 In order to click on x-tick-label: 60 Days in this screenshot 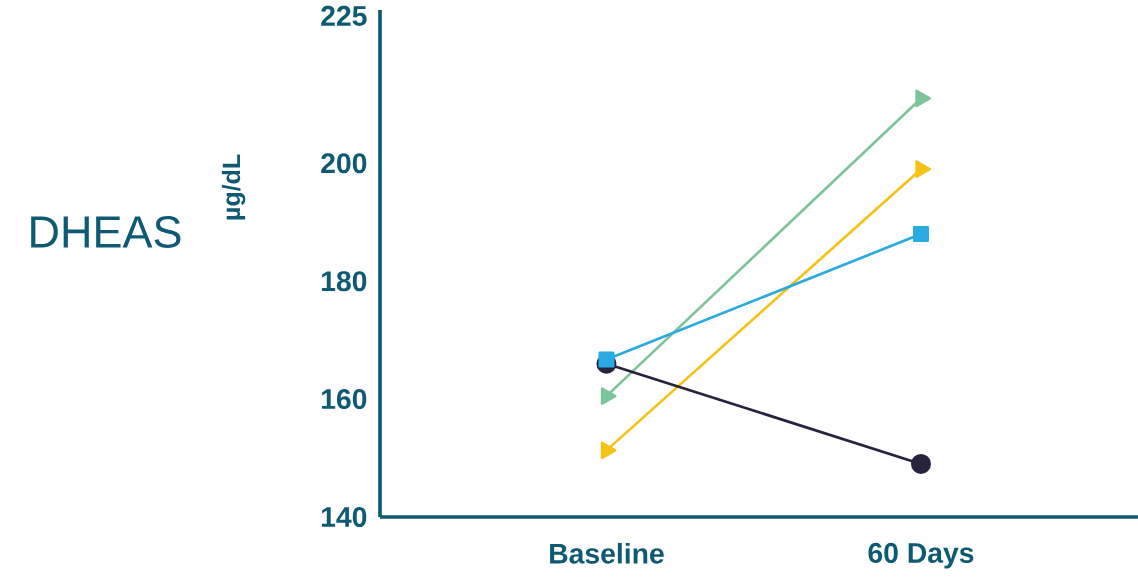, I will do `click(921, 555)`.